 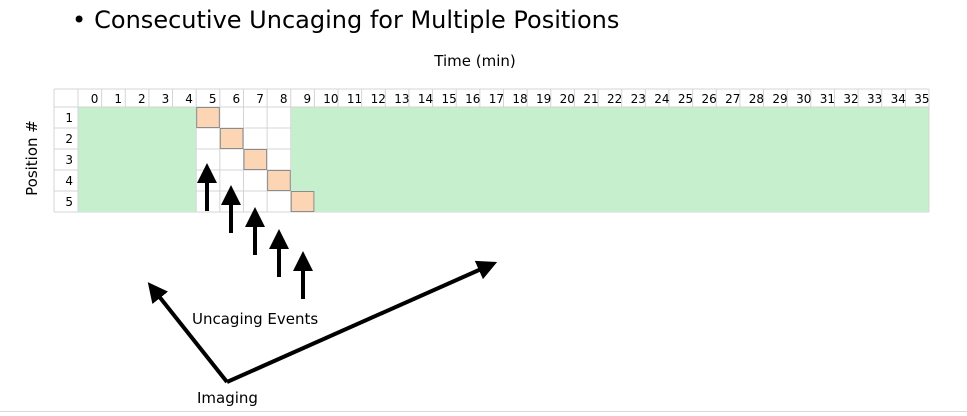 I want to click on column-header-label: 3, so click(x=166, y=99).